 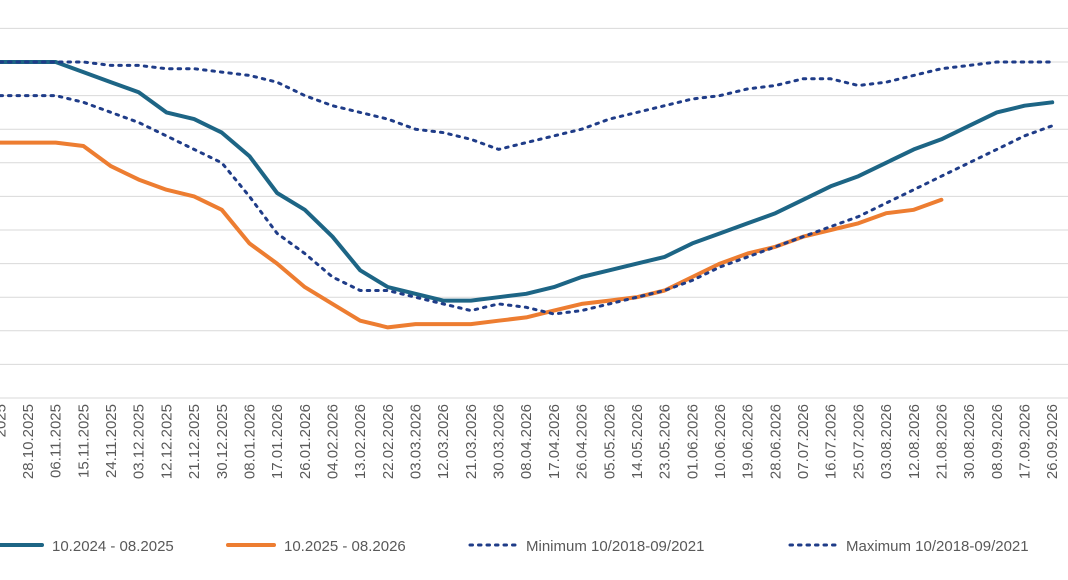 I want to click on x-tick-label: 28.06.2026, so click(x=775, y=441).